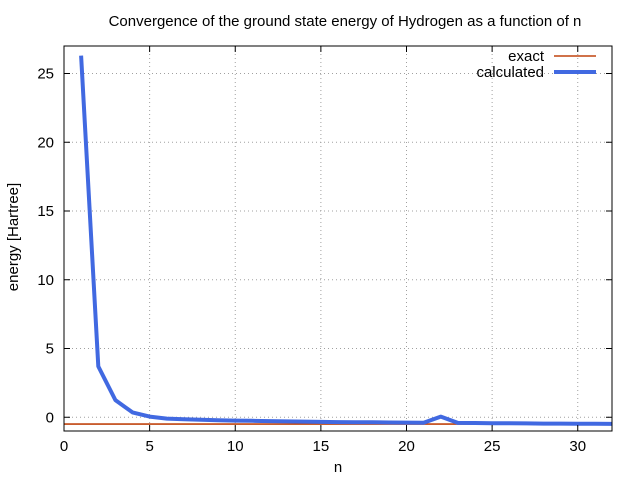 The image size is (640, 480). Describe the element at coordinates (50, 417) in the screenshot. I see `y-tick-label: 0` at that location.